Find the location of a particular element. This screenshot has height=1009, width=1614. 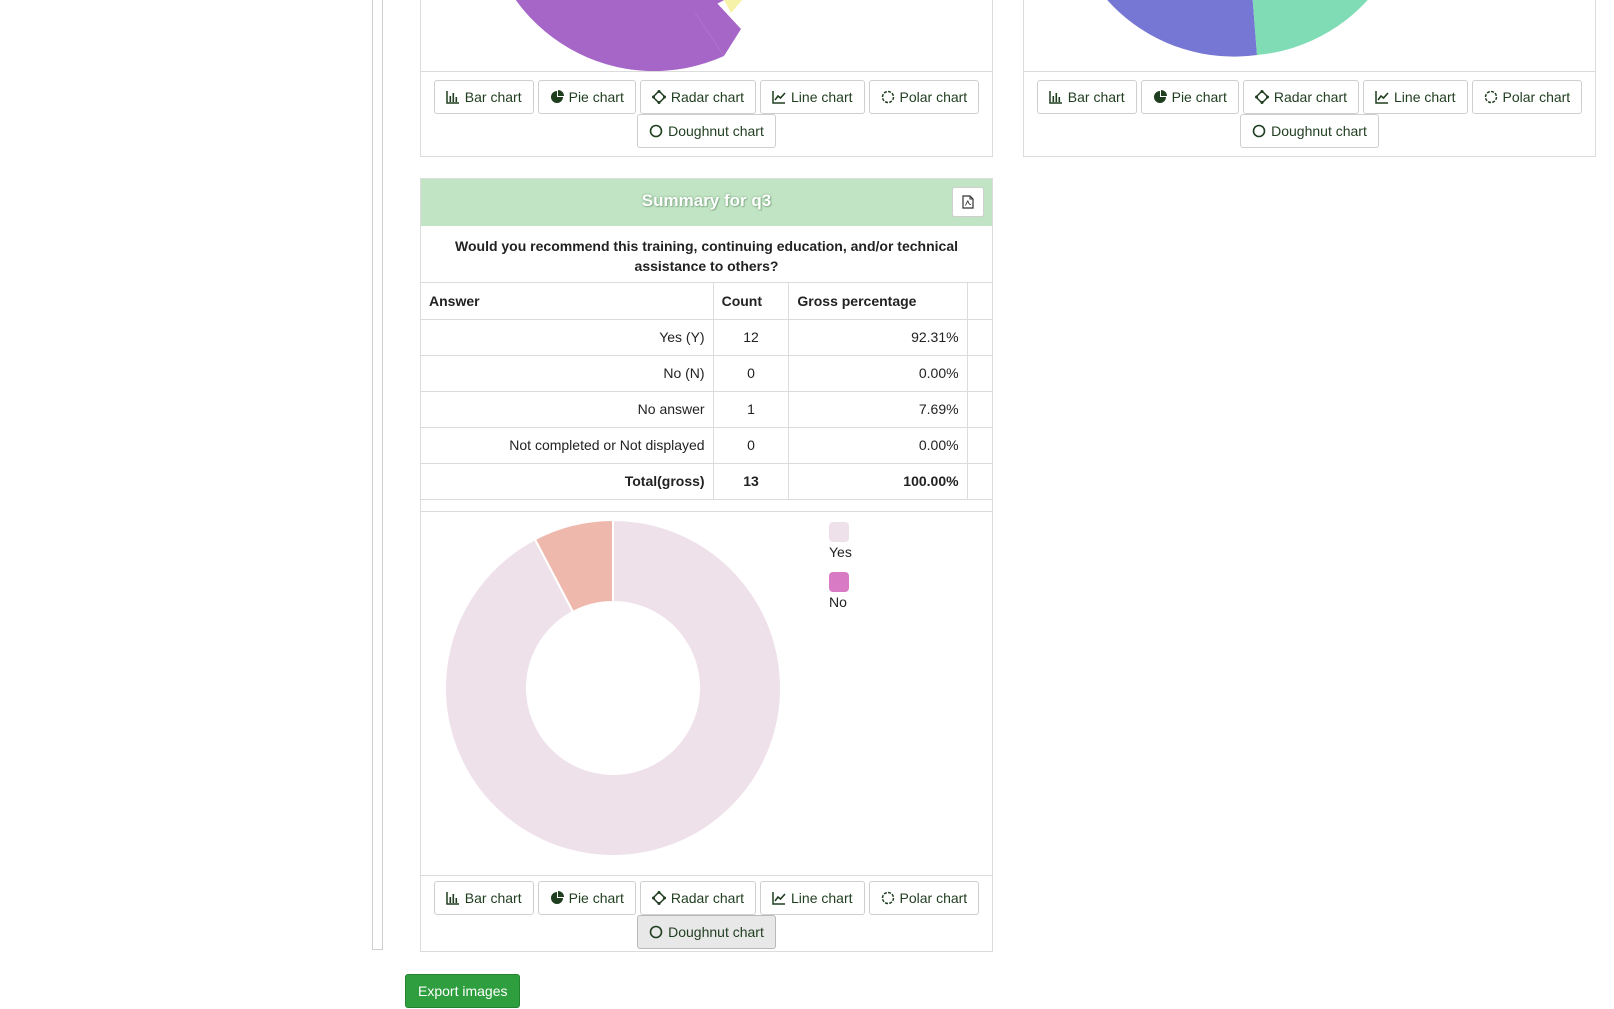

legend-label-yes: Yes is located at coordinates (840, 552).